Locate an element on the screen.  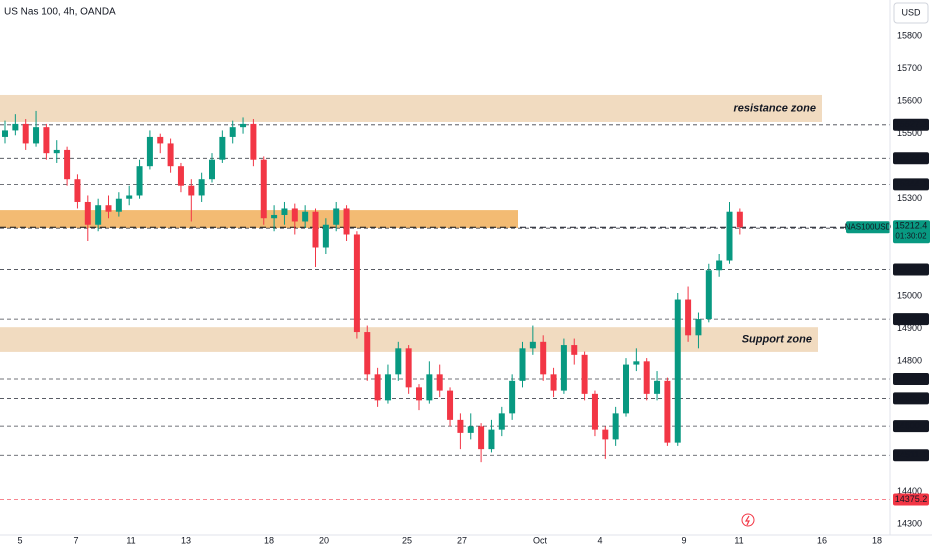
currency-button is located at coordinates (911, 13).